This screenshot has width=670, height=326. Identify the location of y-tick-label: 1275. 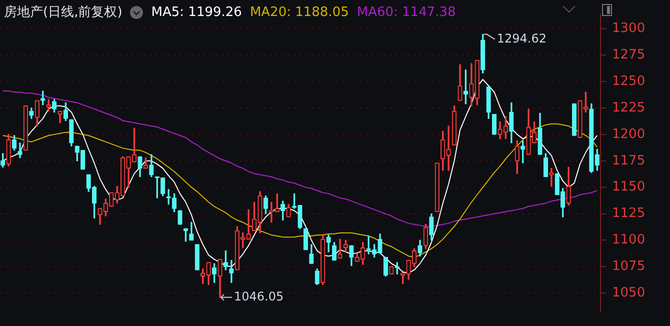
(629, 54).